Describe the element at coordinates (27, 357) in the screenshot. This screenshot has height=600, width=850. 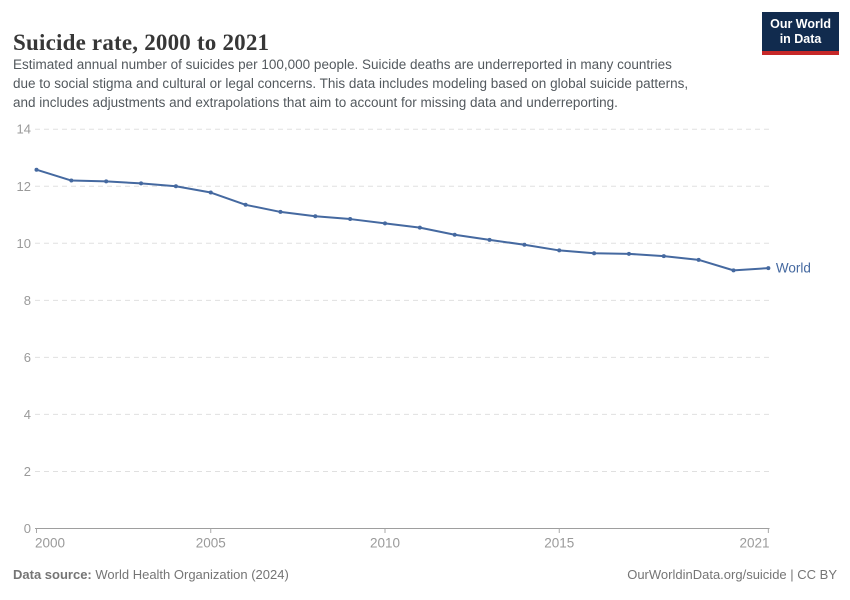
I see `y-axis-label: 6` at that location.